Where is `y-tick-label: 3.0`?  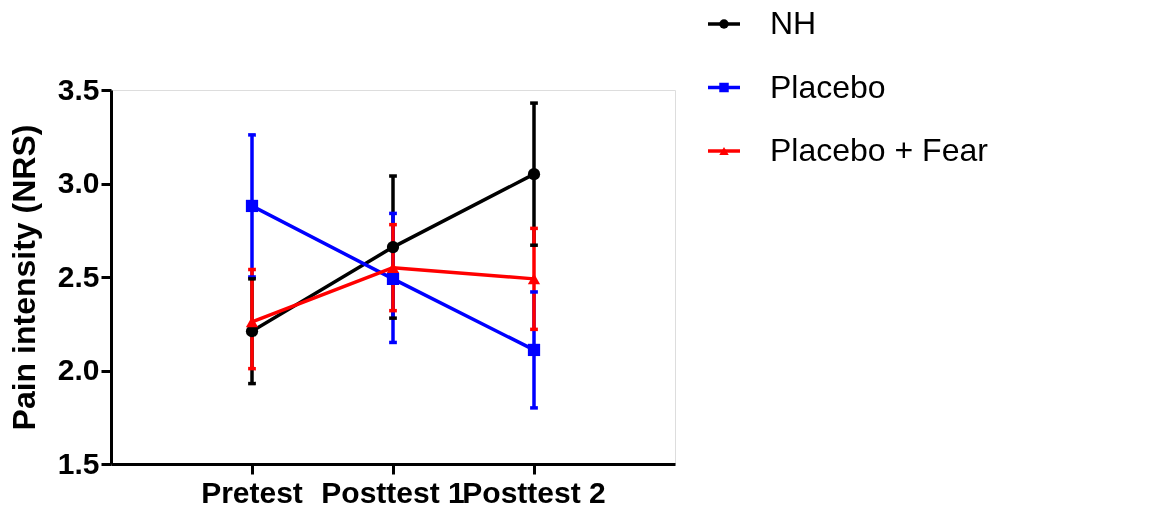
y-tick-label: 3.0 is located at coordinates (78, 182).